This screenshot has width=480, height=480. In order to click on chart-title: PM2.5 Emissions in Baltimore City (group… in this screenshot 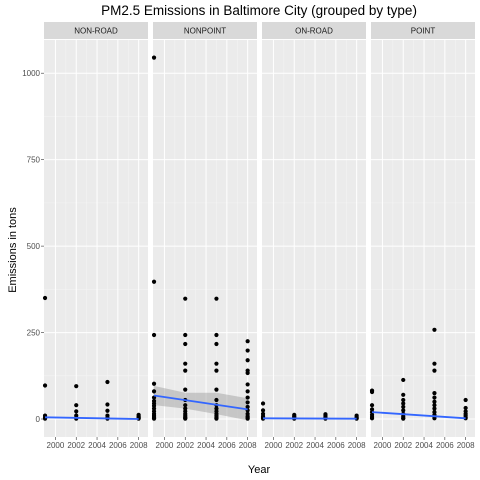, I will do `click(259, 10)`.